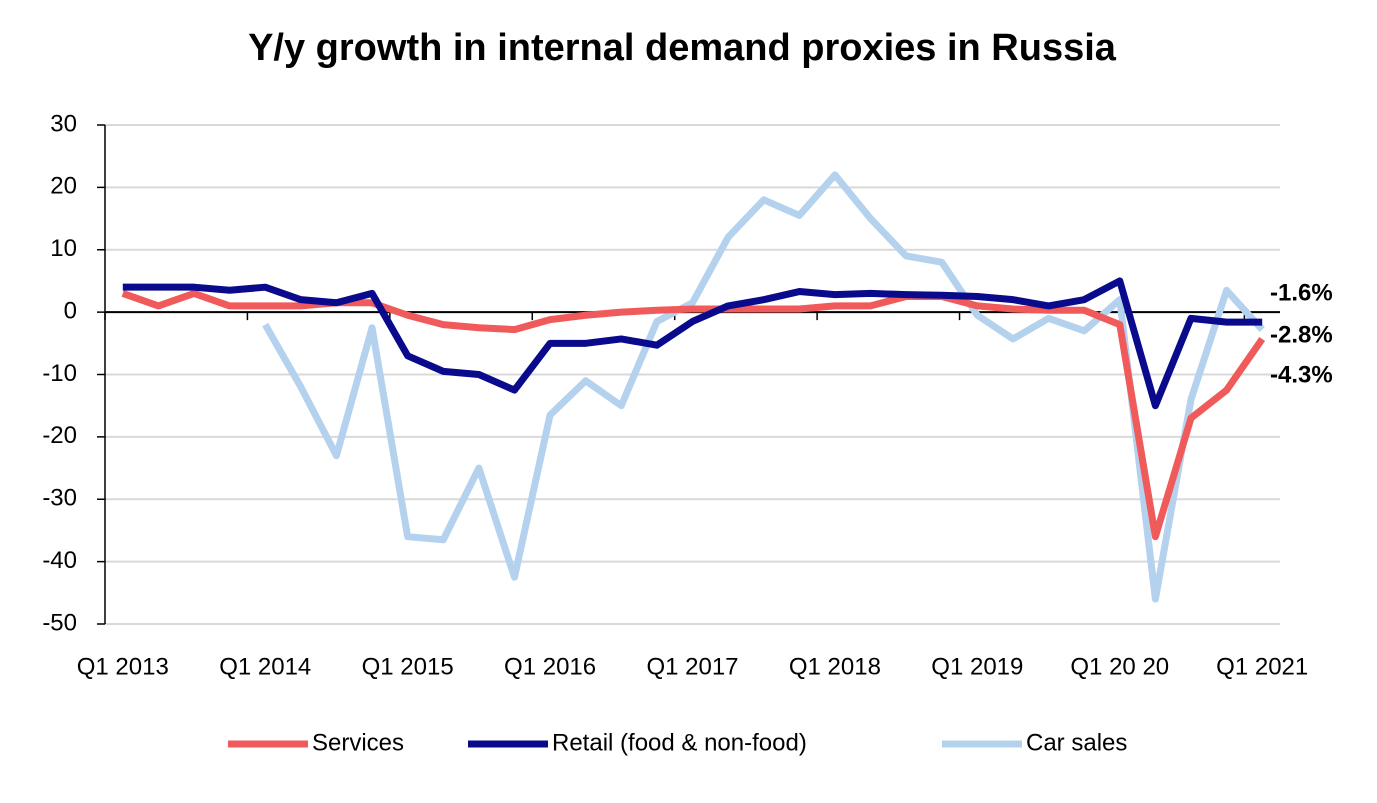 Image resolution: width=1377 pixels, height=803 pixels. I want to click on legend-label: Car sales, so click(1076, 742).